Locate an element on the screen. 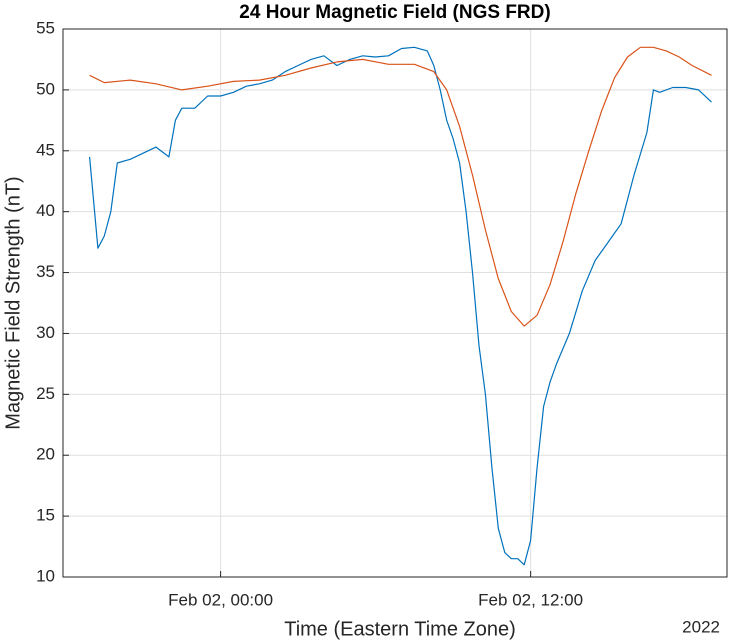  y-tick-label: 50 is located at coordinates (45, 88).